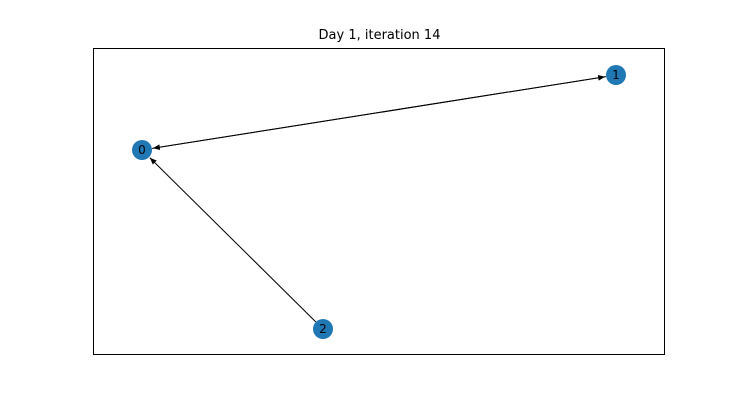 Image resolution: width=740 pixels, height=400 pixels. I want to click on node-label-2: 2, so click(323, 329).